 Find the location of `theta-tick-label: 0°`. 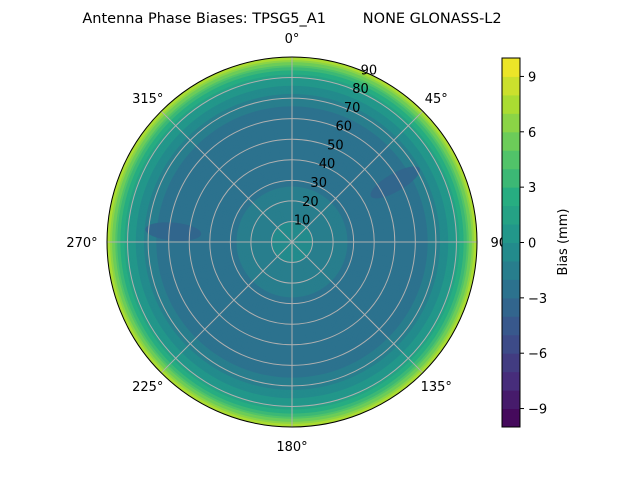

theta-tick-label: 0° is located at coordinates (292, 39).